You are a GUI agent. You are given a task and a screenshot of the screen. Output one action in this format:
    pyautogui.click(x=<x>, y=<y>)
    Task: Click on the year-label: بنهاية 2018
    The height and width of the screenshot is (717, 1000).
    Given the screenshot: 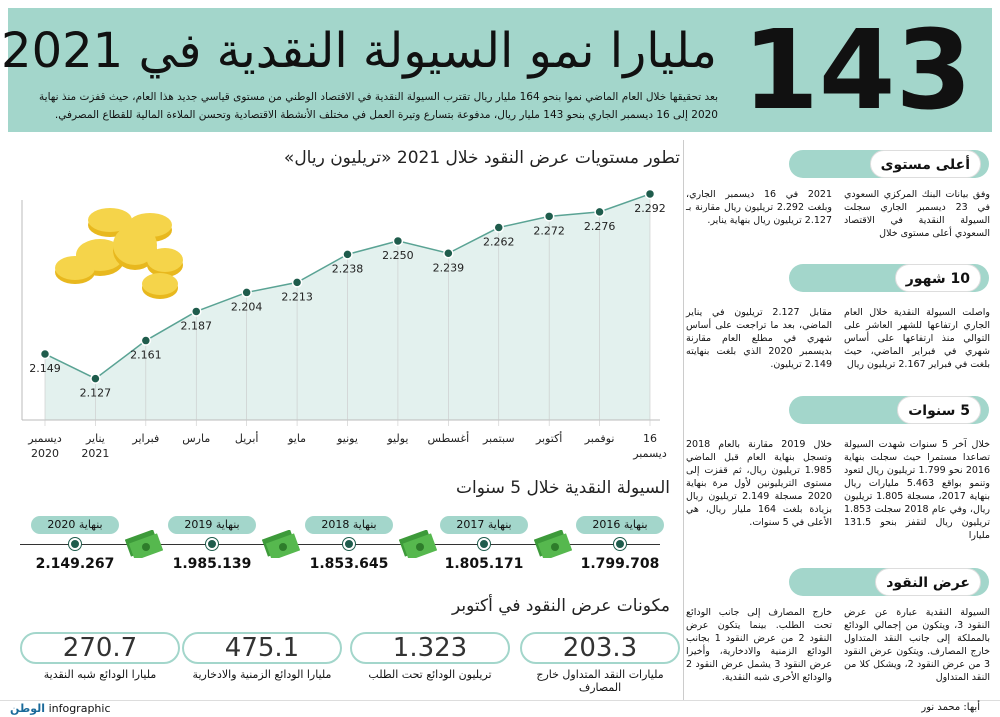 What is the action you would take?
    pyautogui.click(x=349, y=525)
    